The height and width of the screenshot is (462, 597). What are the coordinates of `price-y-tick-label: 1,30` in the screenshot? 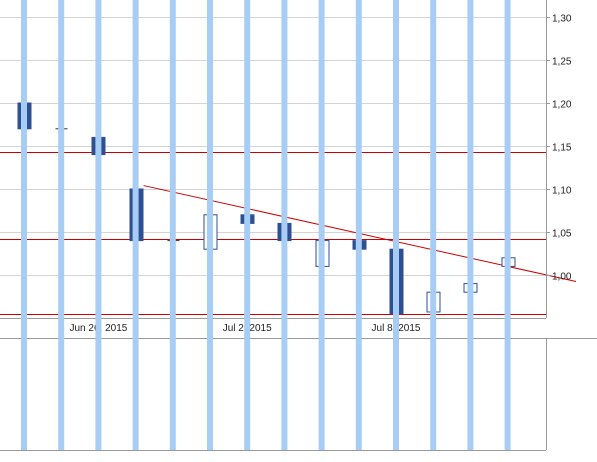 It's located at (562, 19).